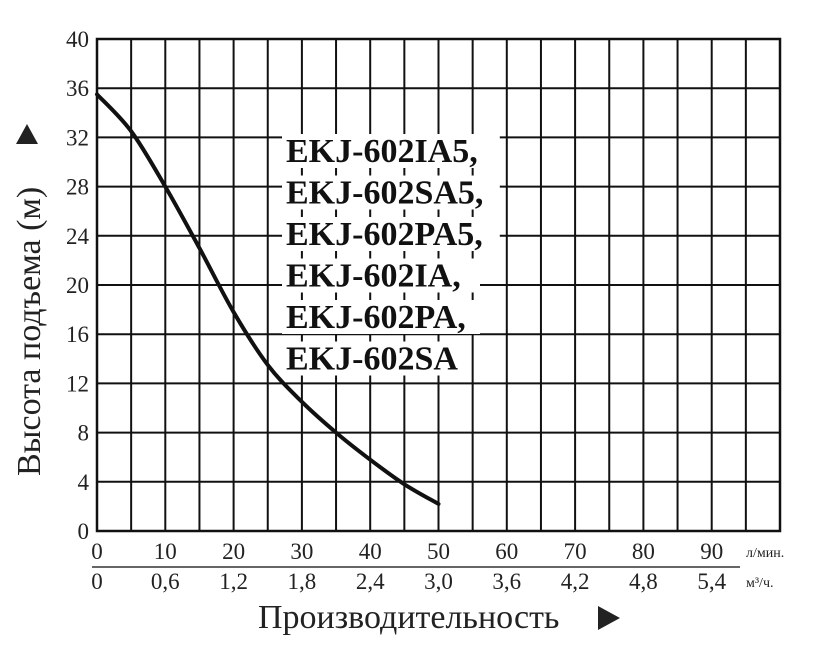  Describe the element at coordinates (84, 482) in the screenshot. I see `y-tick-label: 4` at that location.